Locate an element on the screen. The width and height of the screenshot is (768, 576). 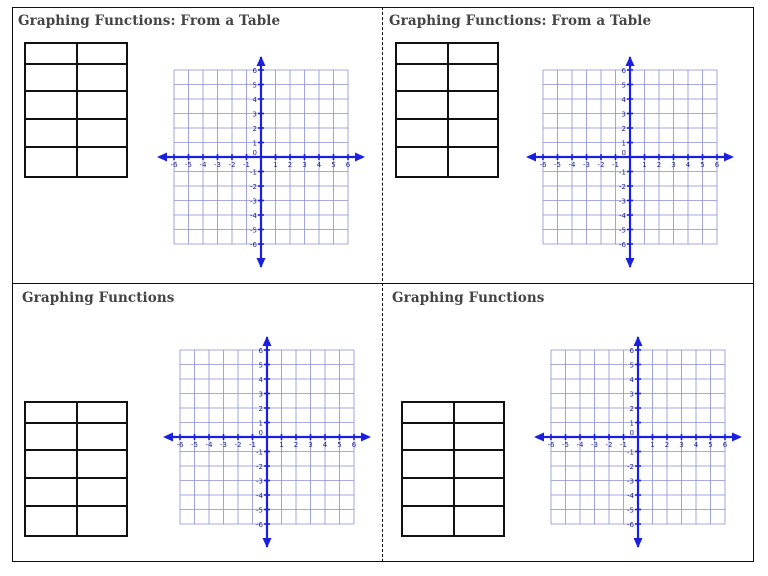
quadrant-4-coordinate-grid: -6 -5 -4 -3 -2 -1 1 2 3 4 5 6 6 5 4 3 2 1 0 -1 -2 -3 -4 -5 -6 is located at coordinates (638, 442).